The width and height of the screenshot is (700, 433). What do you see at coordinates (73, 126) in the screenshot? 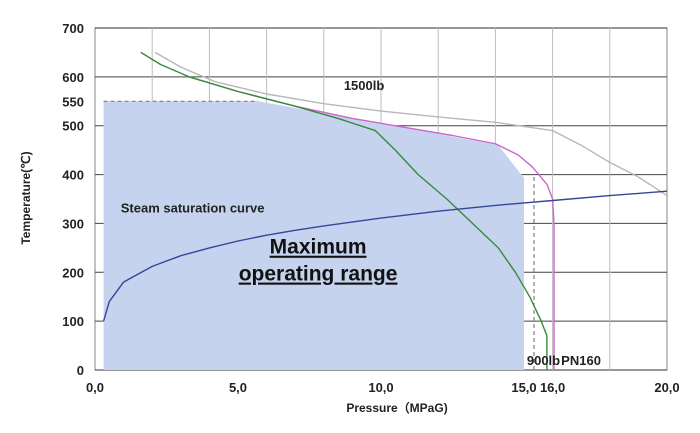
I see `y-tick-label: 500` at bounding box center [73, 126].